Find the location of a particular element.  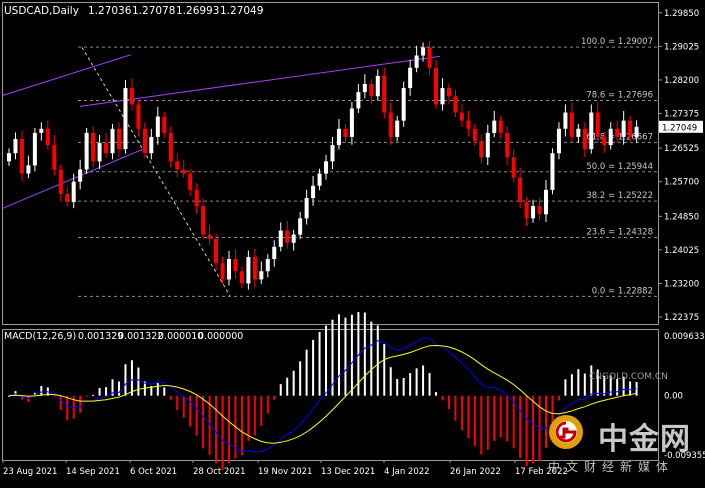

fib-level-label: 100.0 = 1.29007 is located at coordinates (617, 42).